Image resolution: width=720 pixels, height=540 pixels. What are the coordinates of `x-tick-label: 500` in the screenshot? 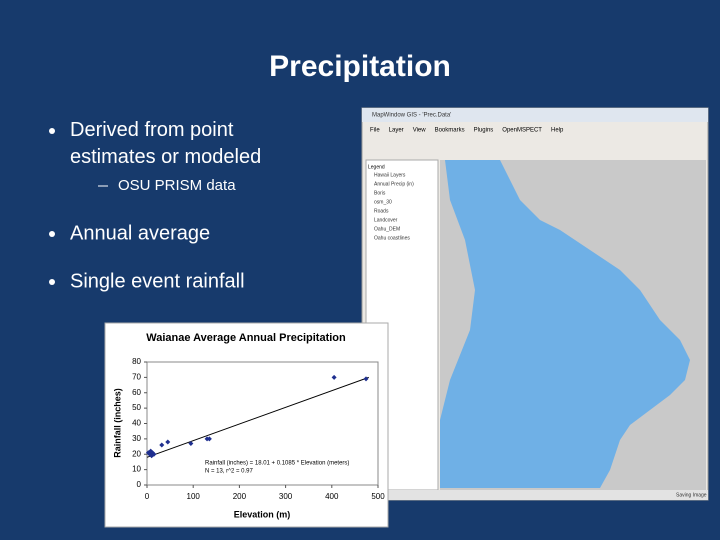 It's located at (378, 496).